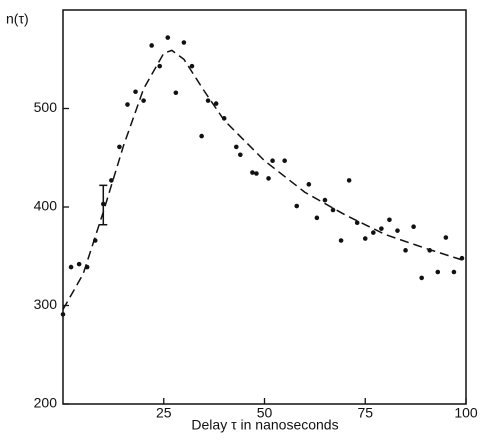 The width and height of the screenshot is (500, 441). What do you see at coordinates (46, 206) in the screenshot?
I see `y-tick-label: 400` at bounding box center [46, 206].